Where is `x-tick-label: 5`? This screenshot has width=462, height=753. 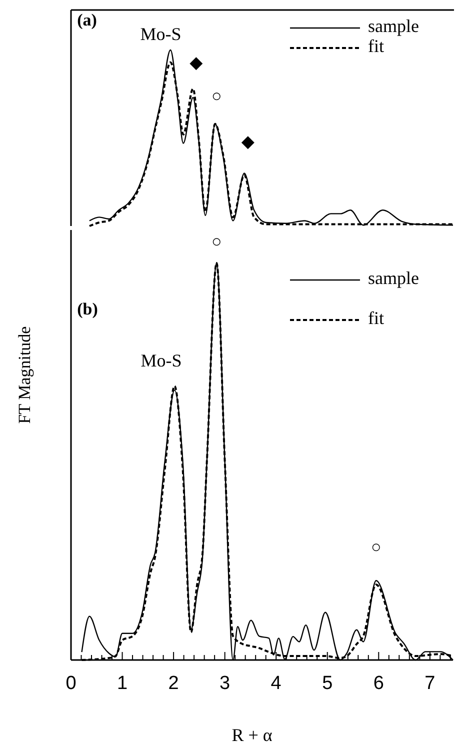 x-tick-label: 5 is located at coordinates (327, 683).